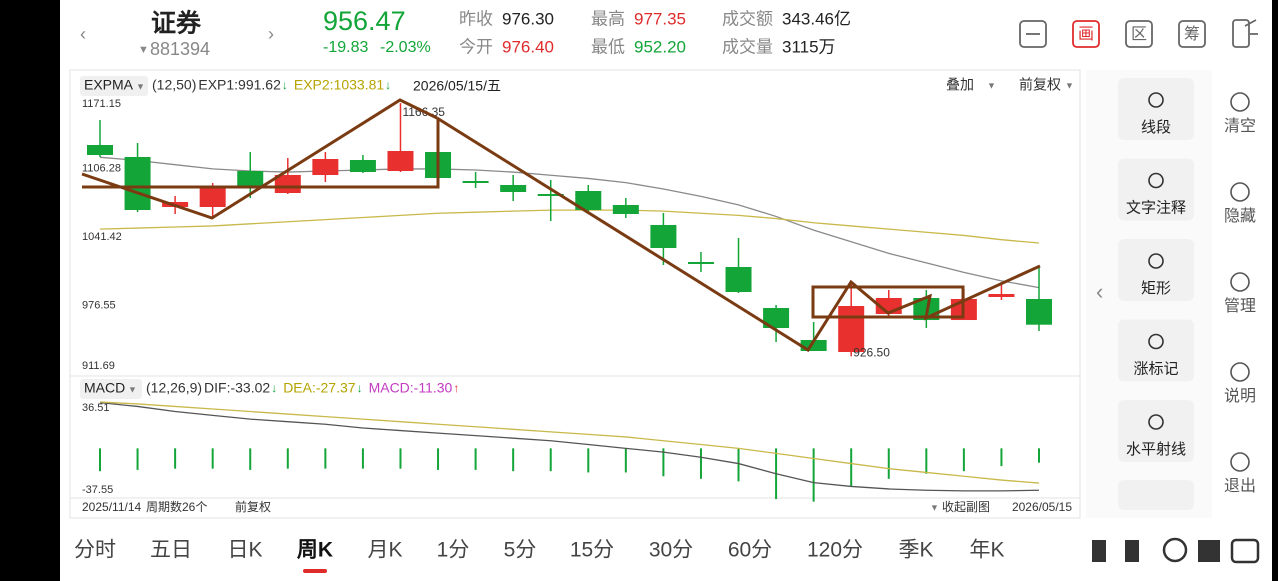 This screenshot has height=581, width=1278. I want to click on tab: 60分, so click(750, 550).